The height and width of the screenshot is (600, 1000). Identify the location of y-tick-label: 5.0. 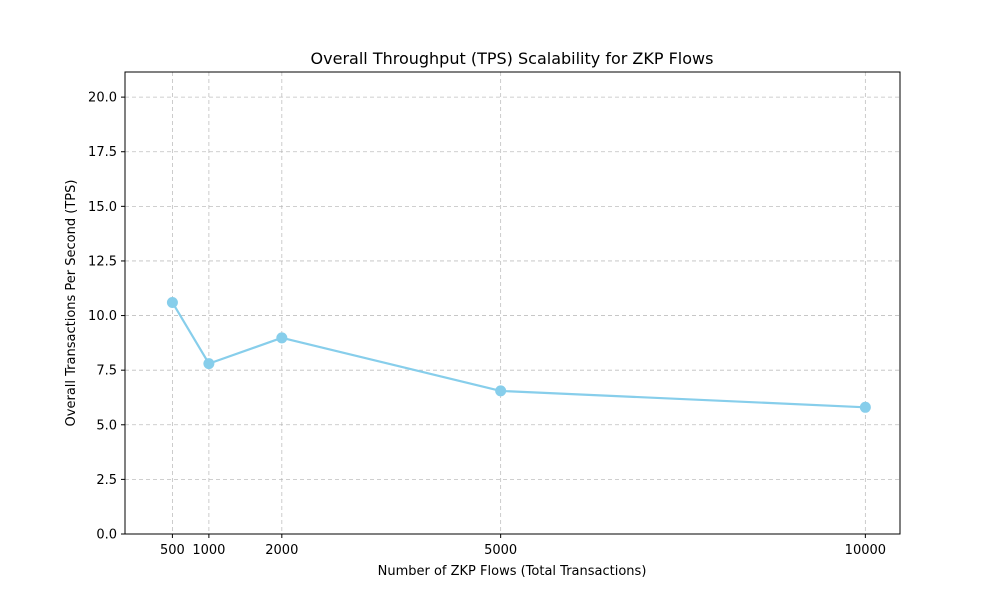
(106, 425).